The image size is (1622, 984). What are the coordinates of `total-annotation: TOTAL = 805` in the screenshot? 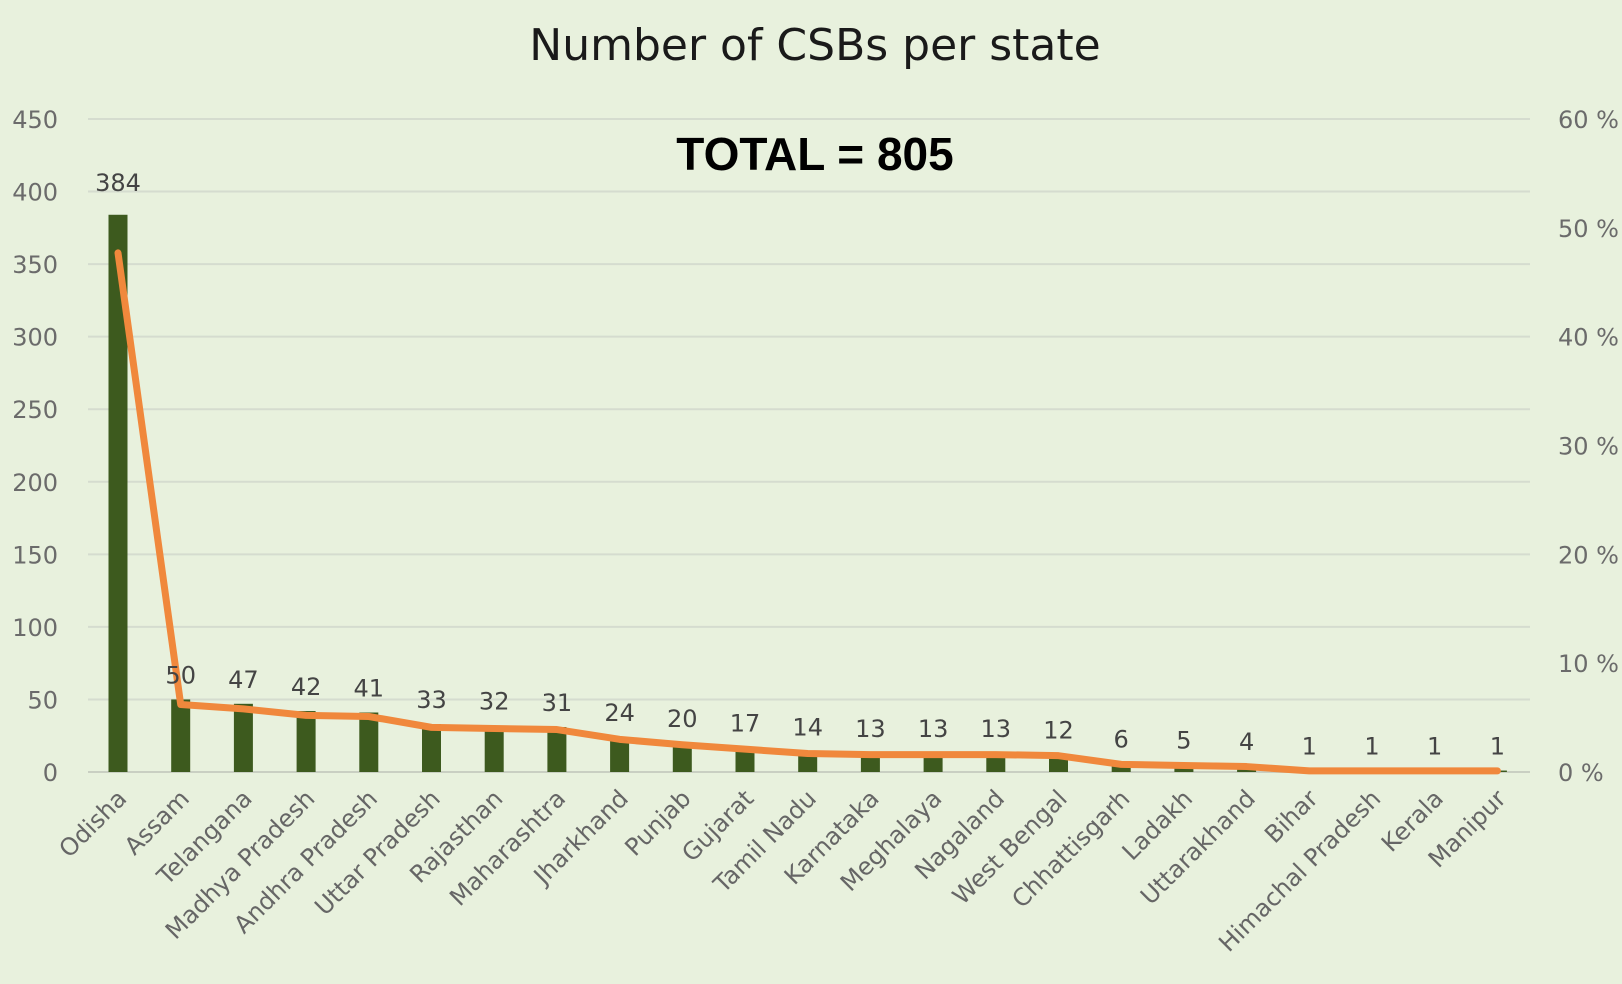 It's located at (814, 154).